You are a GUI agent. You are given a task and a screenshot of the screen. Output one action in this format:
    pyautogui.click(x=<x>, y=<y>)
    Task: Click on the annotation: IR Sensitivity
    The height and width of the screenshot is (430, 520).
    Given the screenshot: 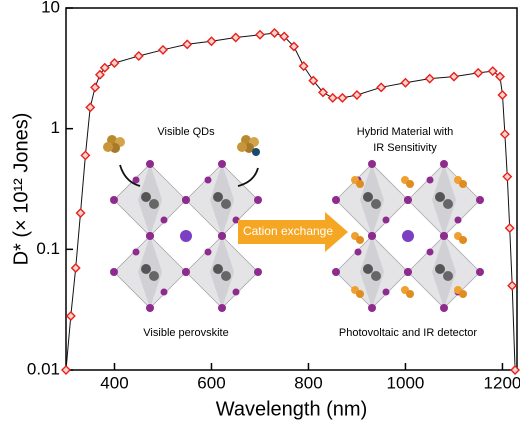 What is the action you would take?
    pyautogui.click(x=405, y=148)
    